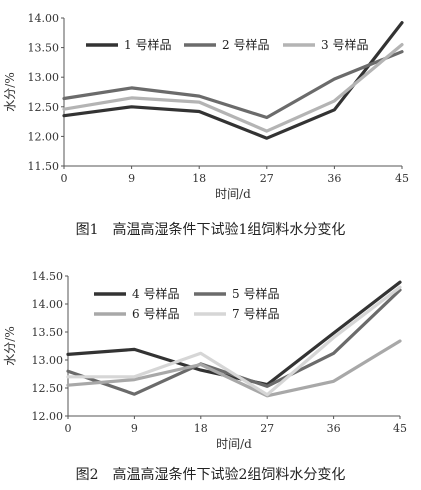 The image size is (421, 490). What do you see at coordinates (267, 178) in the screenshot?
I see `chart-1-x-tick-label: 27` at bounding box center [267, 178].